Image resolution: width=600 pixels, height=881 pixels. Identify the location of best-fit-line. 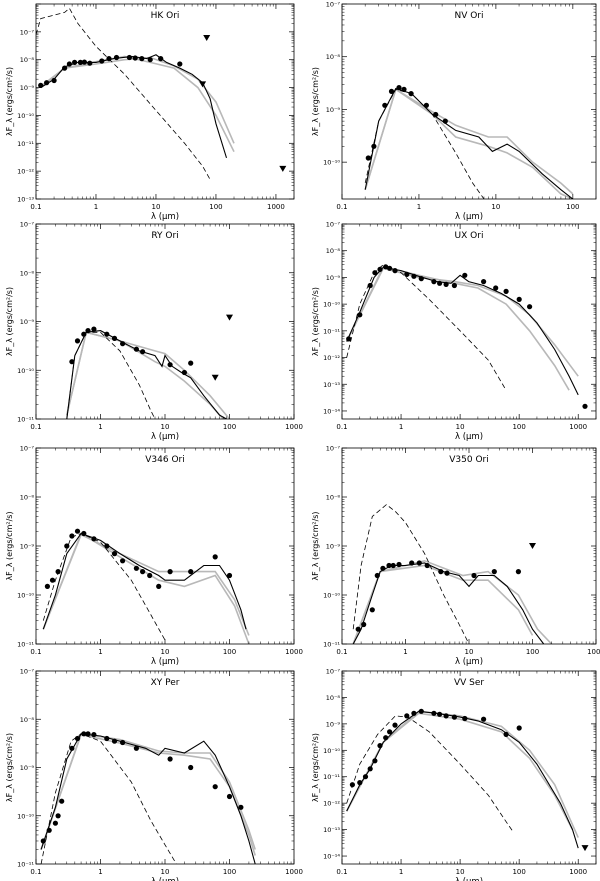
(134, 106).